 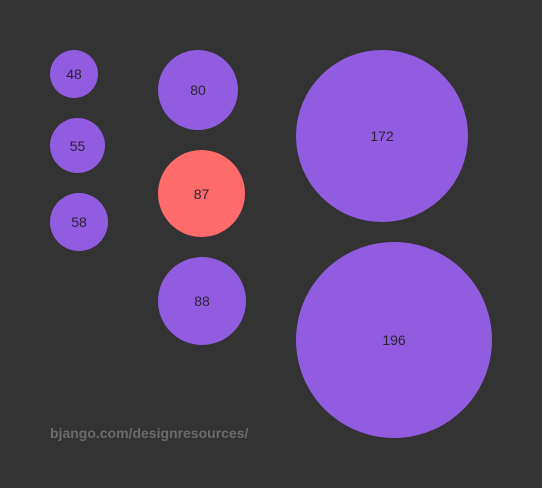 I want to click on size-circle-88: 88, so click(x=202, y=301).